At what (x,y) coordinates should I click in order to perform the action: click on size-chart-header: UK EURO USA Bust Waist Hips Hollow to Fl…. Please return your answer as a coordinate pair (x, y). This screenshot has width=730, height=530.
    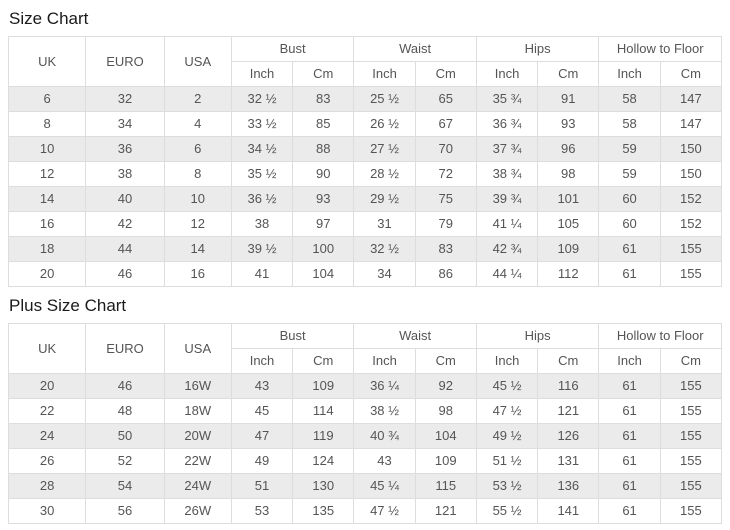
    Looking at the image, I should click on (365, 61).